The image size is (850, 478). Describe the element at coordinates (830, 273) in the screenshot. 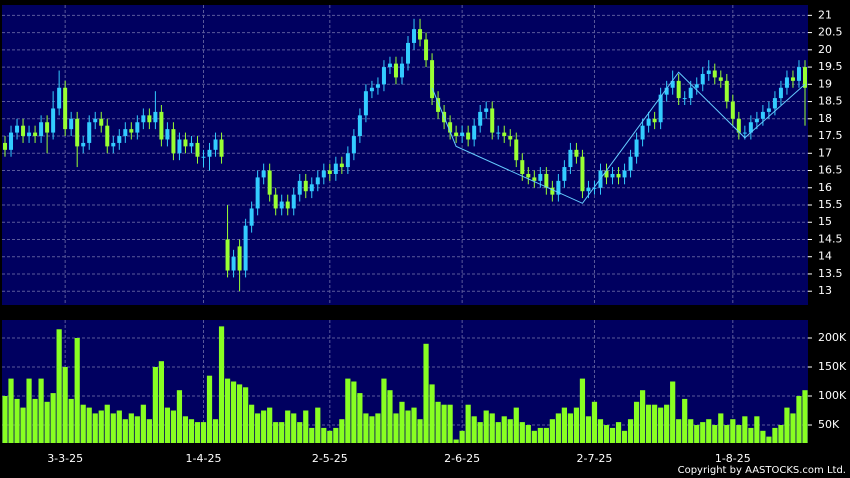

I see `y-tick-label: 13.5` at that location.